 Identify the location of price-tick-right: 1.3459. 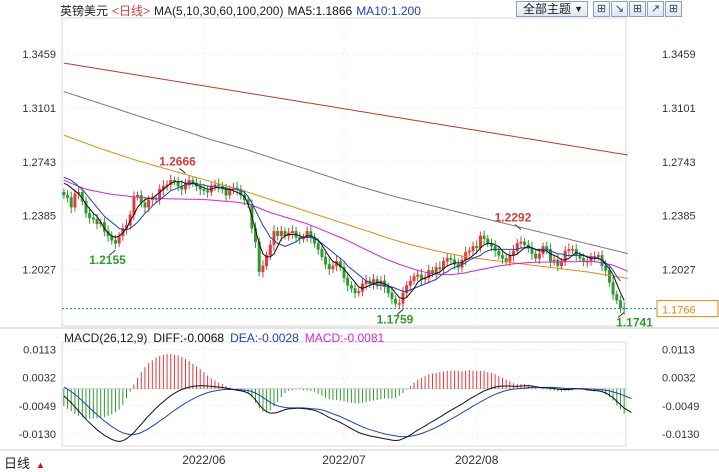
(679, 55).